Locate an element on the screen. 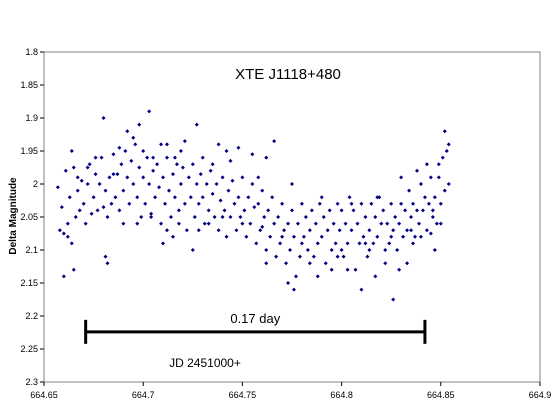  y-tick-label: 2.15 is located at coordinates (29, 283).